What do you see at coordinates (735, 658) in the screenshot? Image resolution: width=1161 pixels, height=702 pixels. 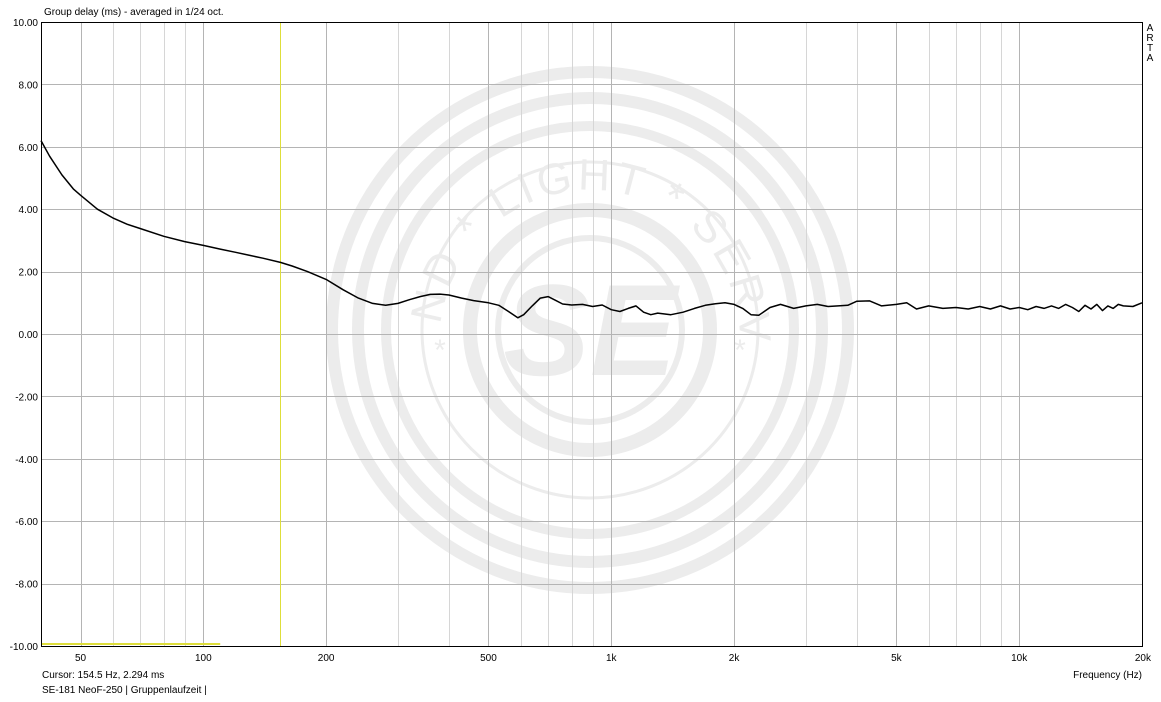 I see `x-tick-label: 2k` at bounding box center [735, 658].